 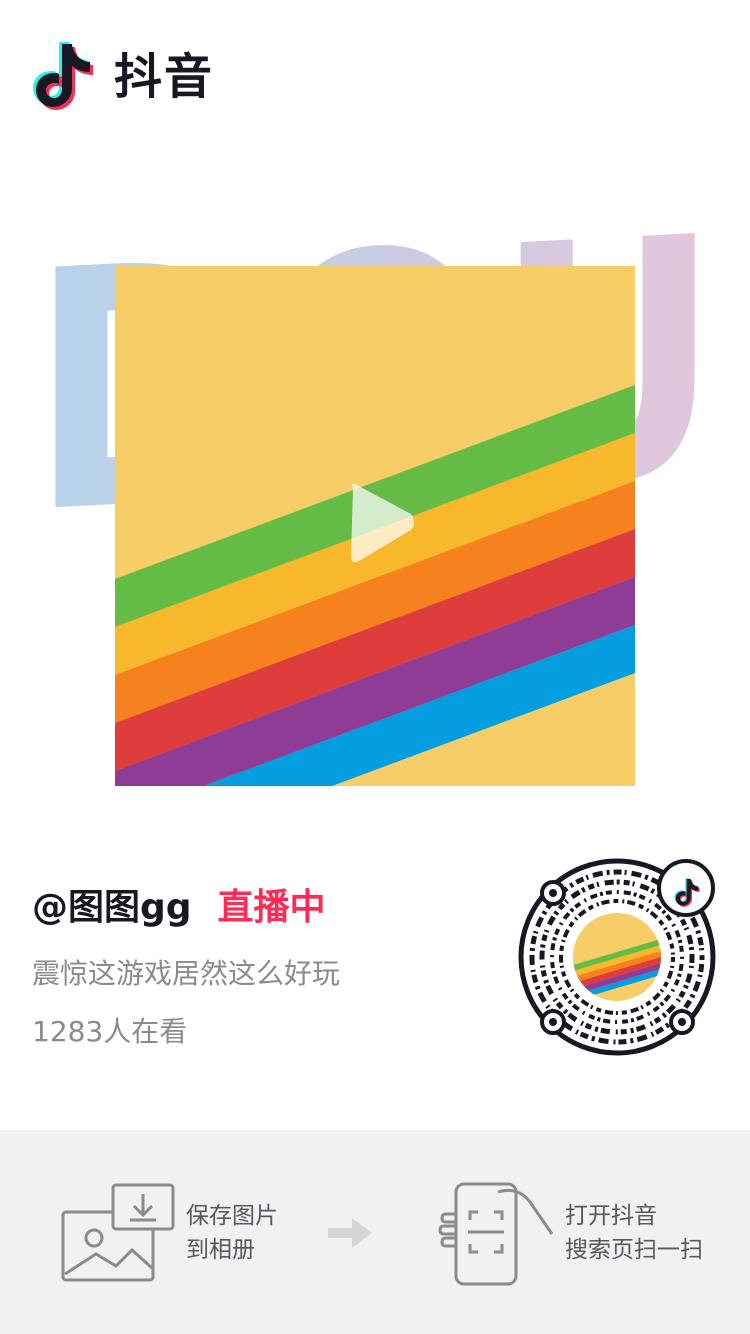 I want to click on qr-code, so click(x=617, y=957).